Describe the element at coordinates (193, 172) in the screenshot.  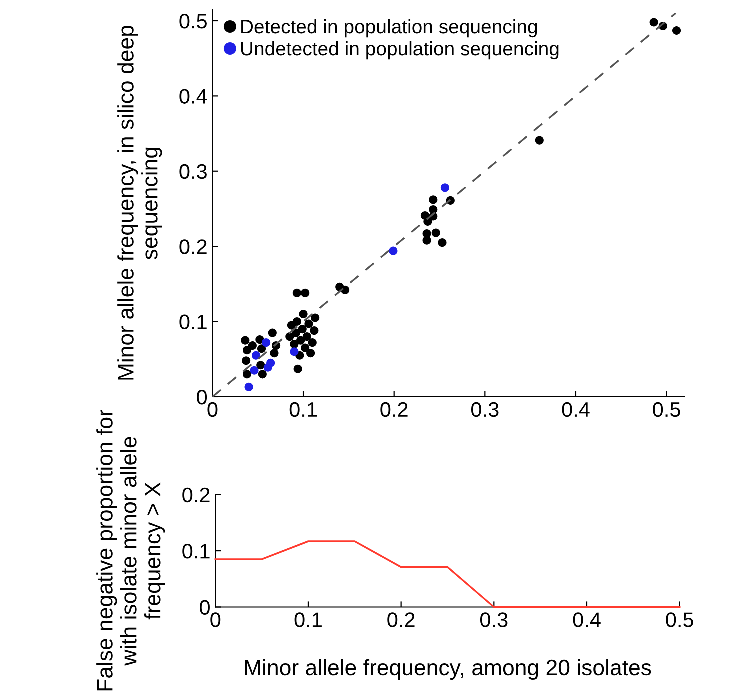
I see `y-tick-label: 0.3` at that location.